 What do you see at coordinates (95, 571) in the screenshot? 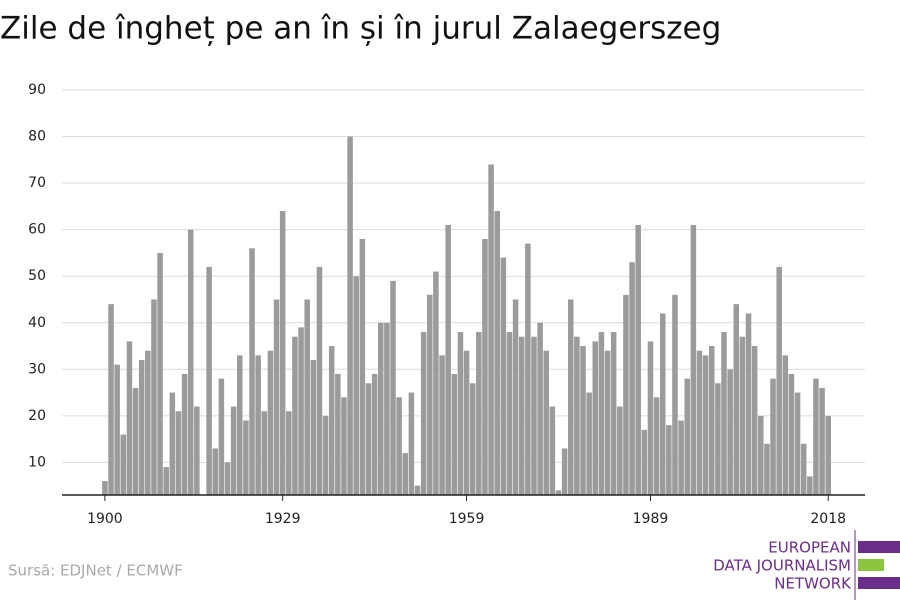
I see `source: Sursă: EDJNet / ECMWF` at bounding box center [95, 571].